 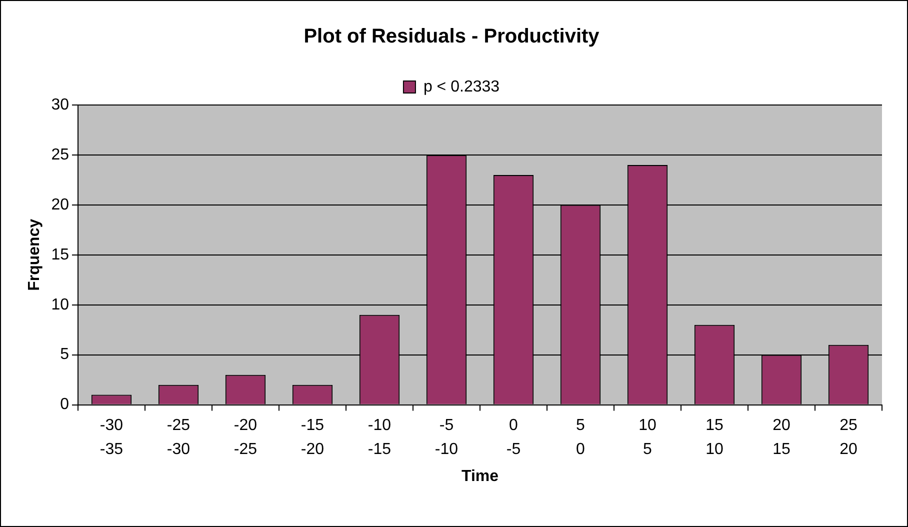 I want to click on x-tick-label: -10 -15, so click(x=380, y=437).